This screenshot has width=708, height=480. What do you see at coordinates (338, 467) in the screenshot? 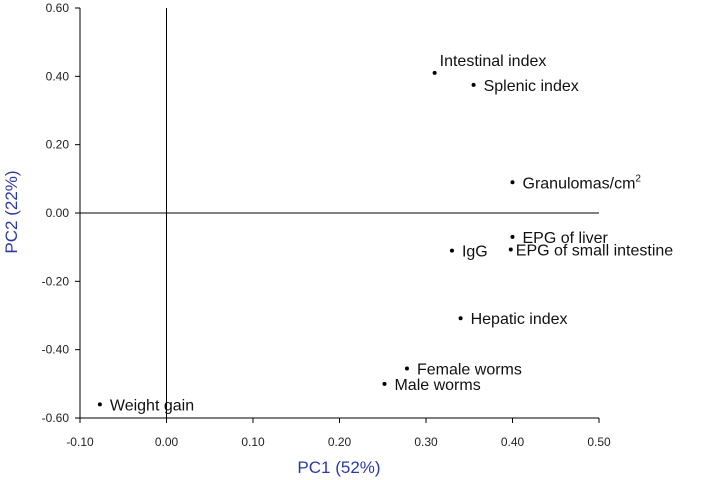
I see `x-axis-title: PC1 (52%)` at bounding box center [338, 467].